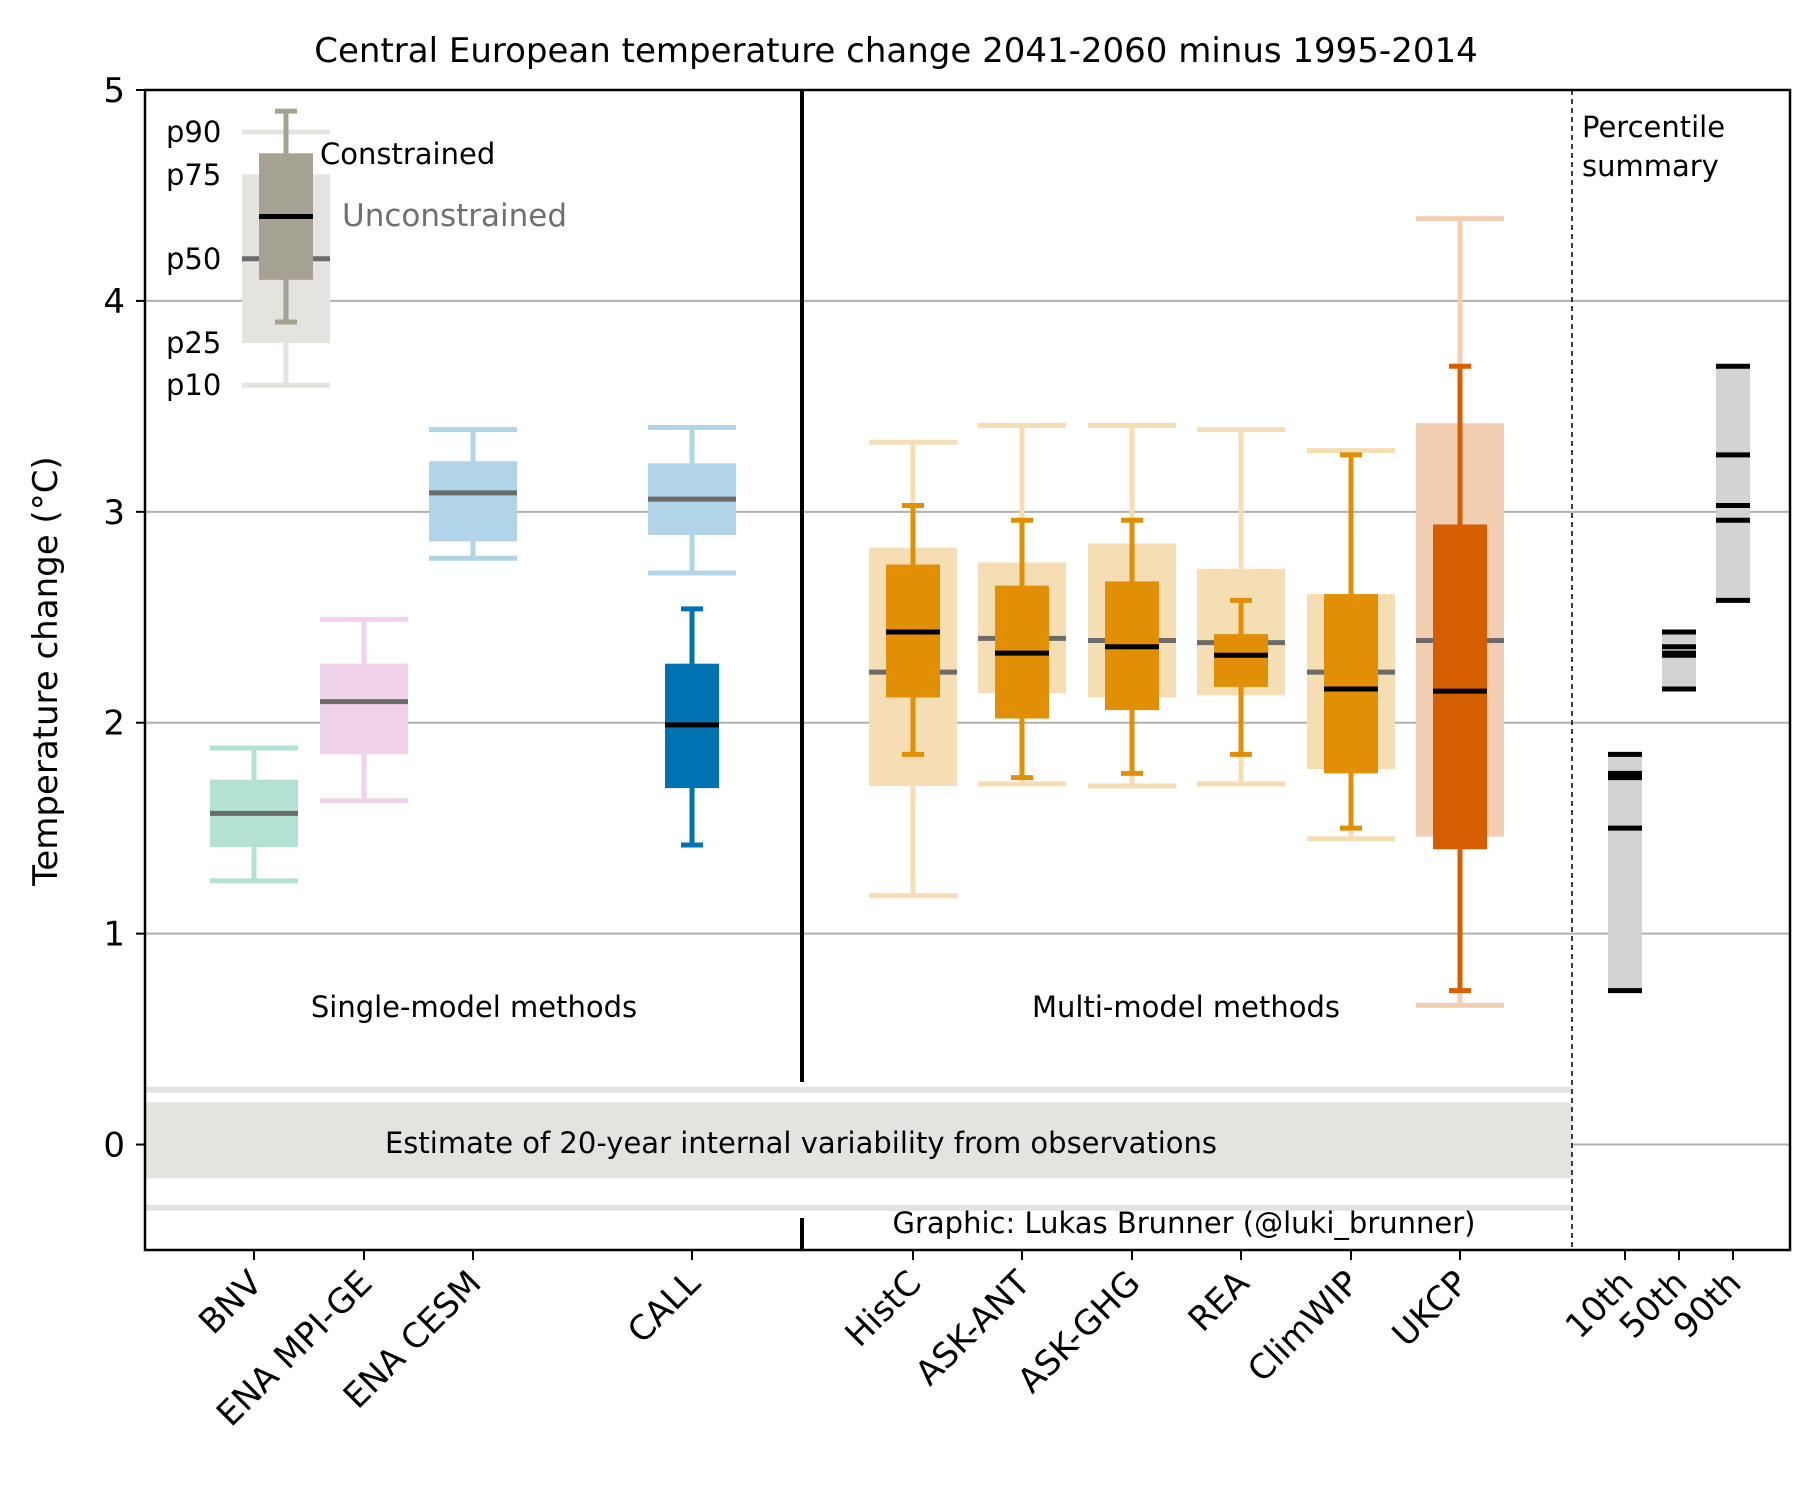 The width and height of the screenshot is (1800, 1500). What do you see at coordinates (193, 132) in the screenshot?
I see `legend-p90-label: p90` at bounding box center [193, 132].